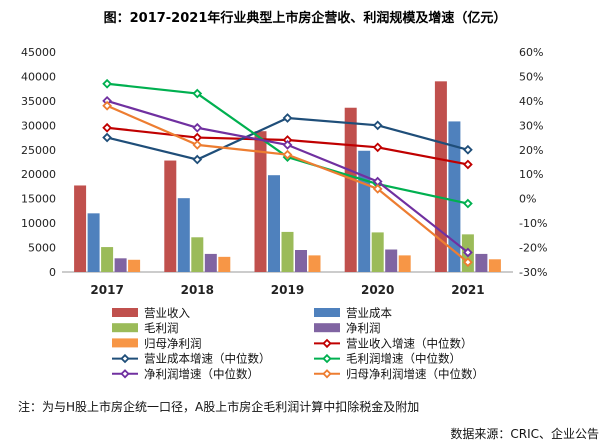  I want to click on line-point-1-2017, so click(107, 137).